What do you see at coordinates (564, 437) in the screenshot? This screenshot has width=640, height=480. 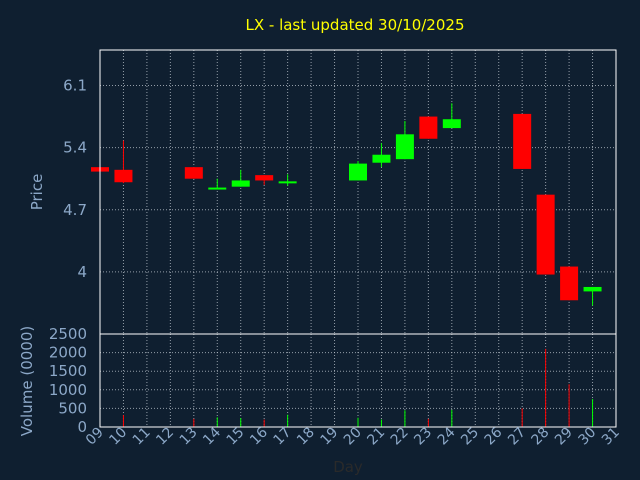 I see `x-tick-label: 29` at bounding box center [564, 437].